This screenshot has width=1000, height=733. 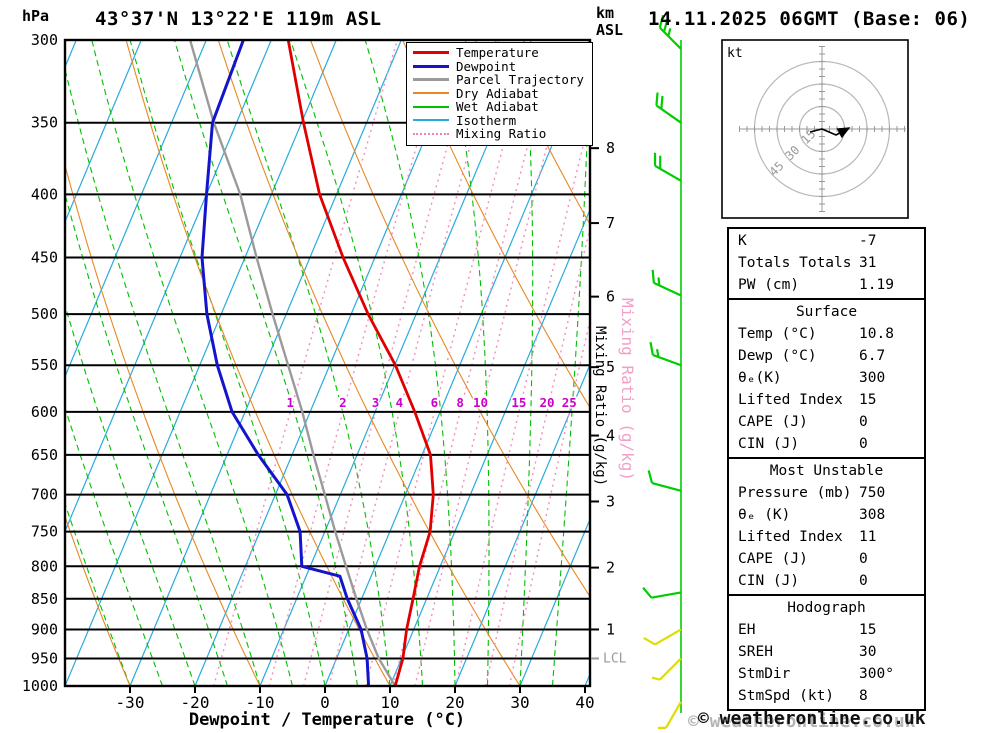 What do you see at coordinates (497, 93) in the screenshot?
I see `legend-item-label: Dry Adiabat` at bounding box center [497, 93].